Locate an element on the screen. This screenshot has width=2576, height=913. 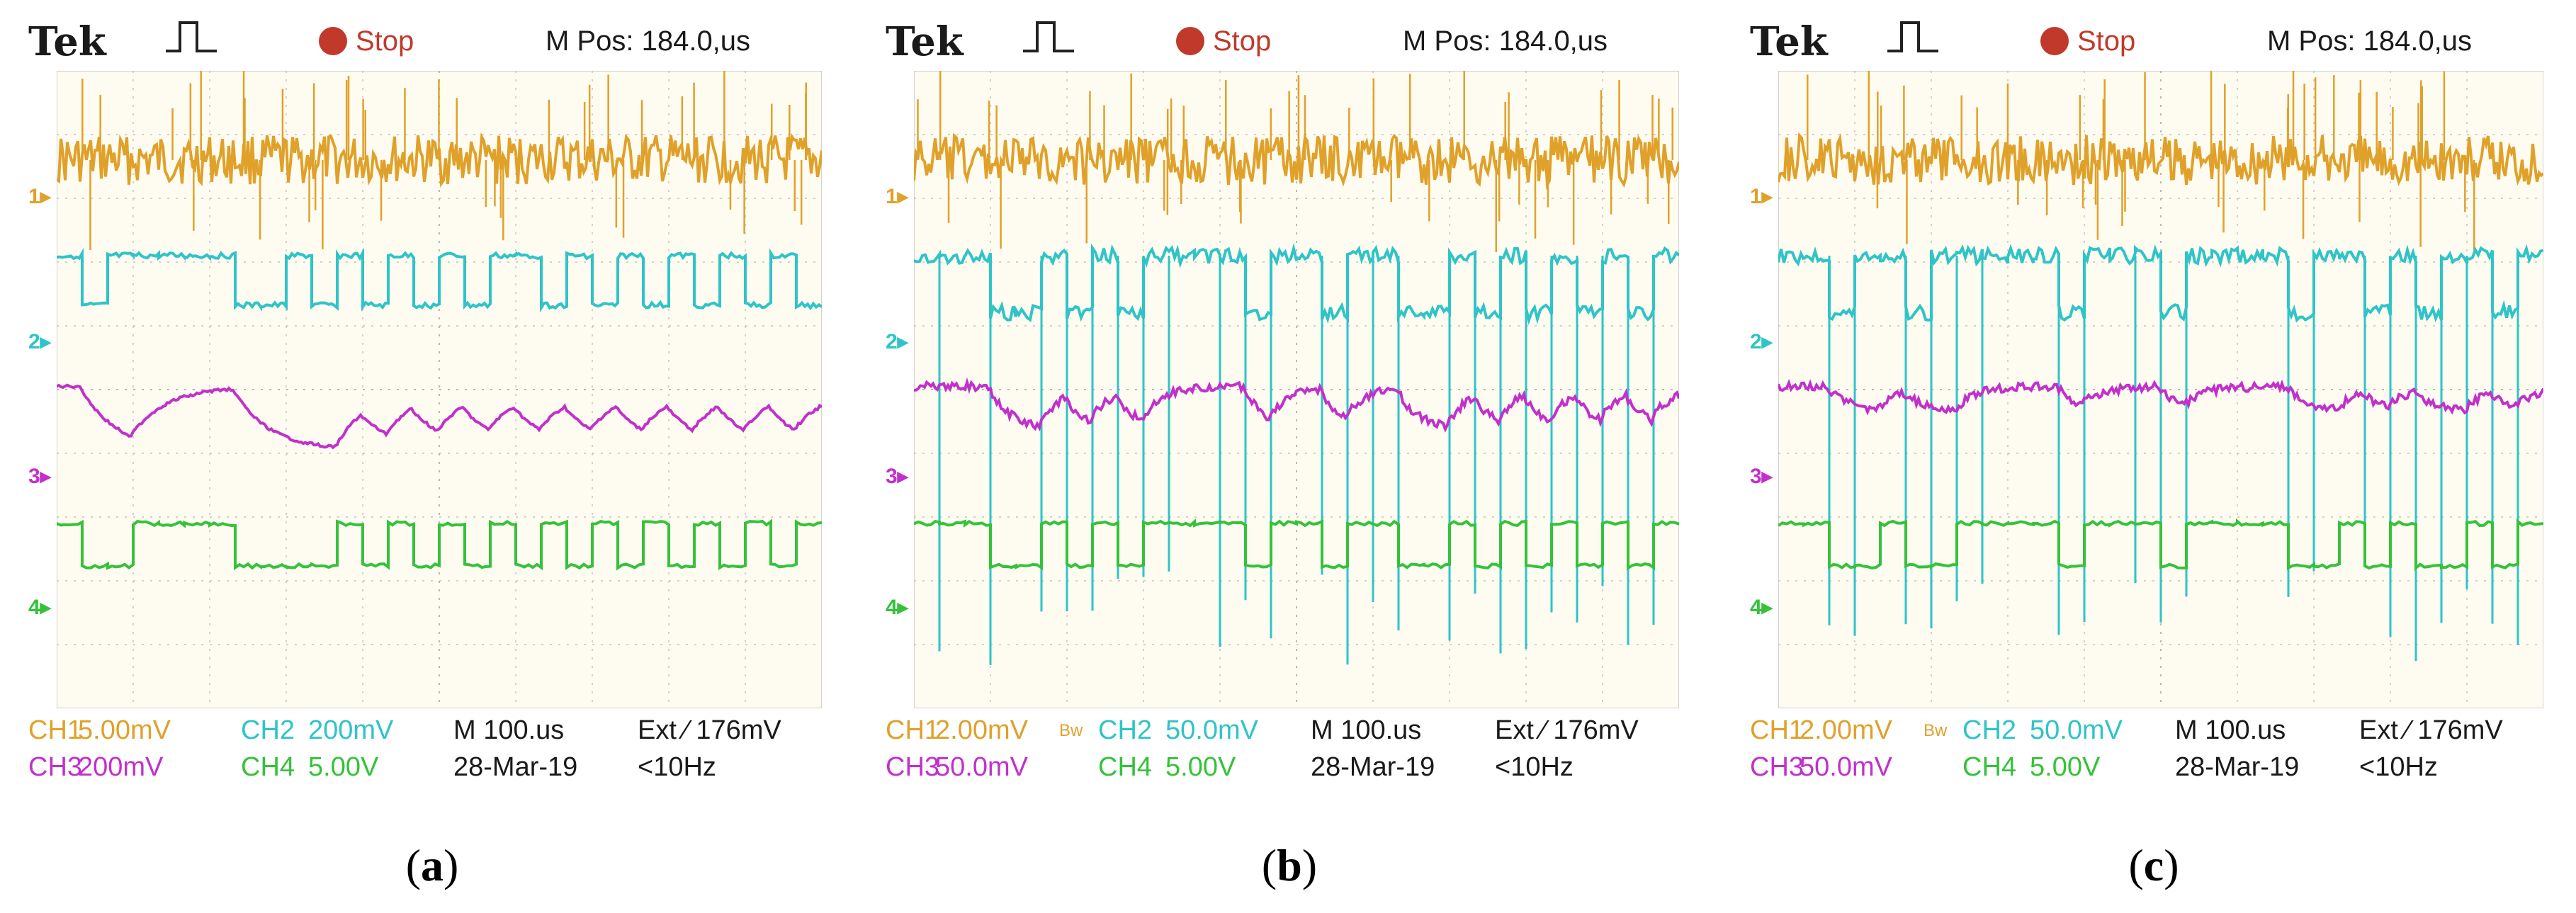
panel-caption-letter: b is located at coordinates (1289, 865).